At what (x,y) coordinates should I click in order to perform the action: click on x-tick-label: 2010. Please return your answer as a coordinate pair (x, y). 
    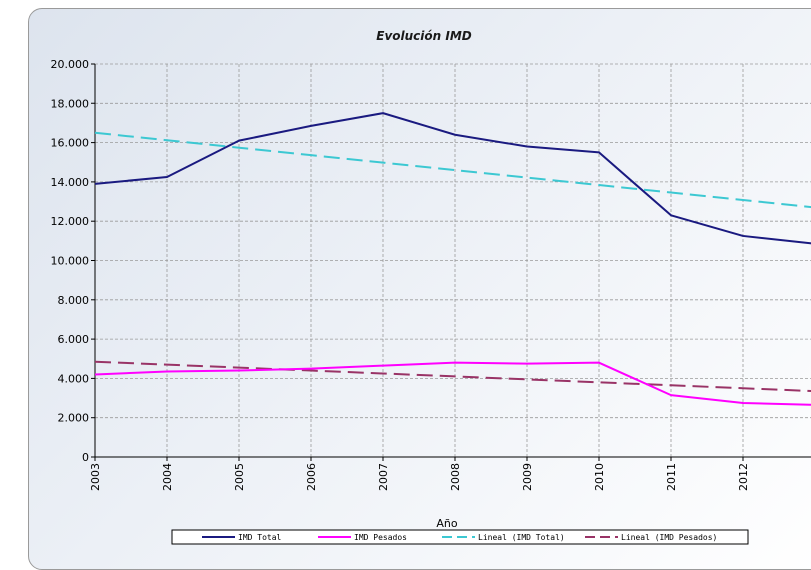
    Looking at the image, I should click on (599, 477).